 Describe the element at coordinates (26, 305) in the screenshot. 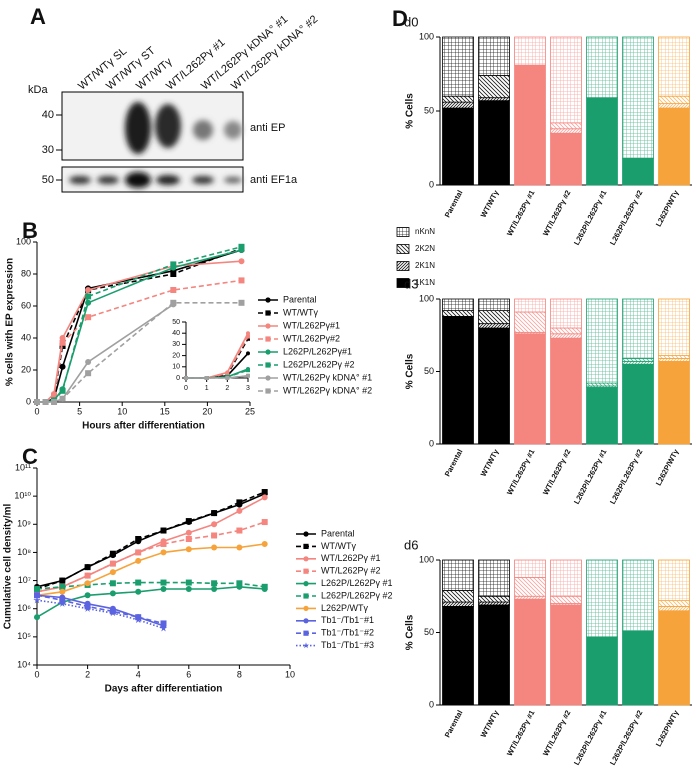

I see `y-tick-label: 60` at that location.